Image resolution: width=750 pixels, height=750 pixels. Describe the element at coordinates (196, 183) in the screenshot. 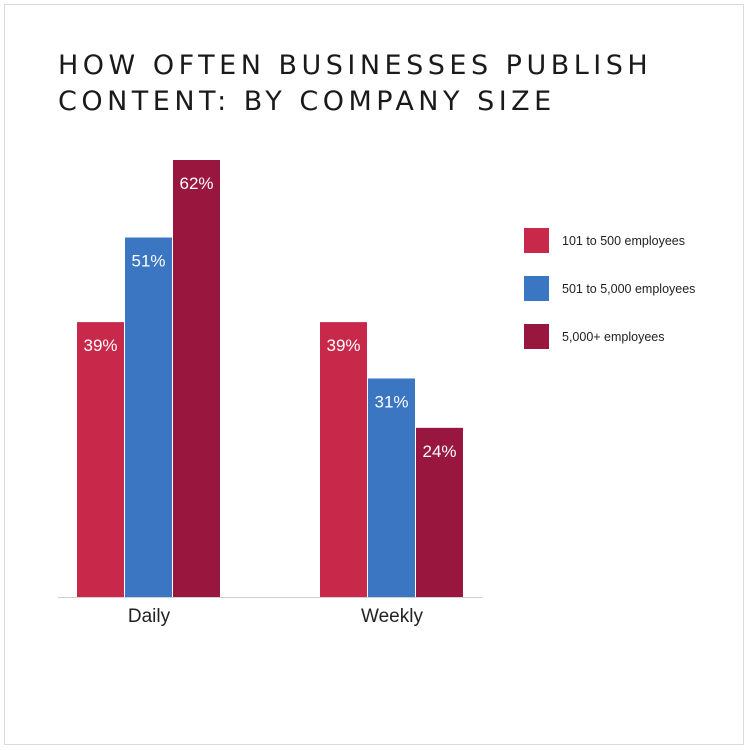

I see `bar-value-label: 62%` at that location.